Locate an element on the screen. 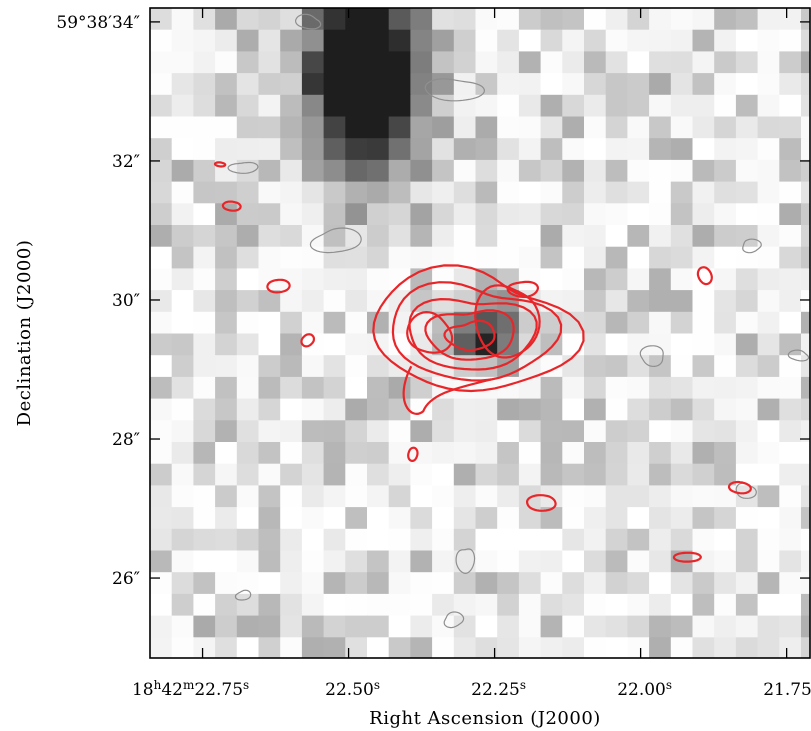 This screenshot has width=811, height=731. red-contour-level is located at coordinates (473, 334).